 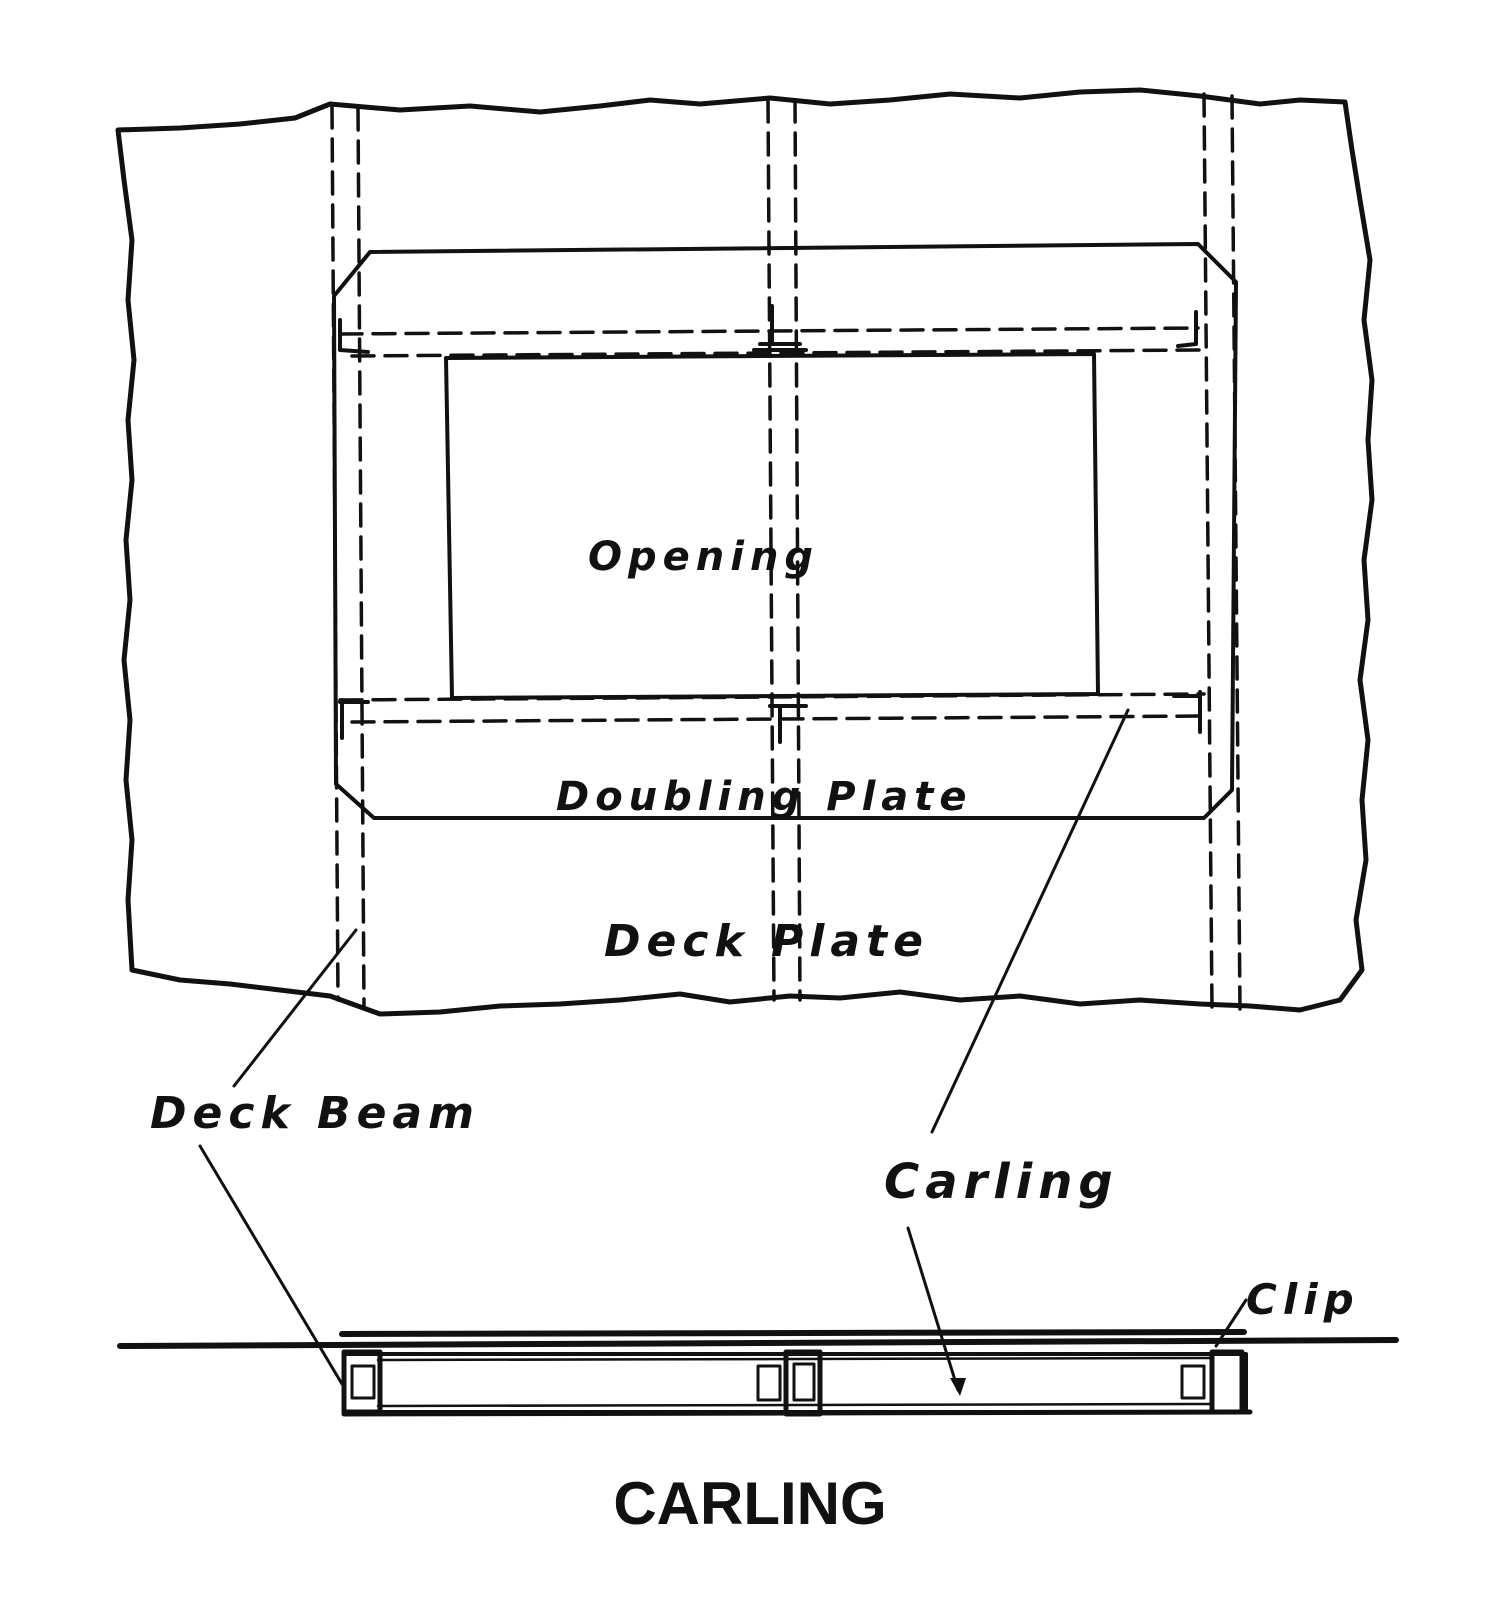 I want to click on clip-label: Clip, so click(x=1303, y=1299).